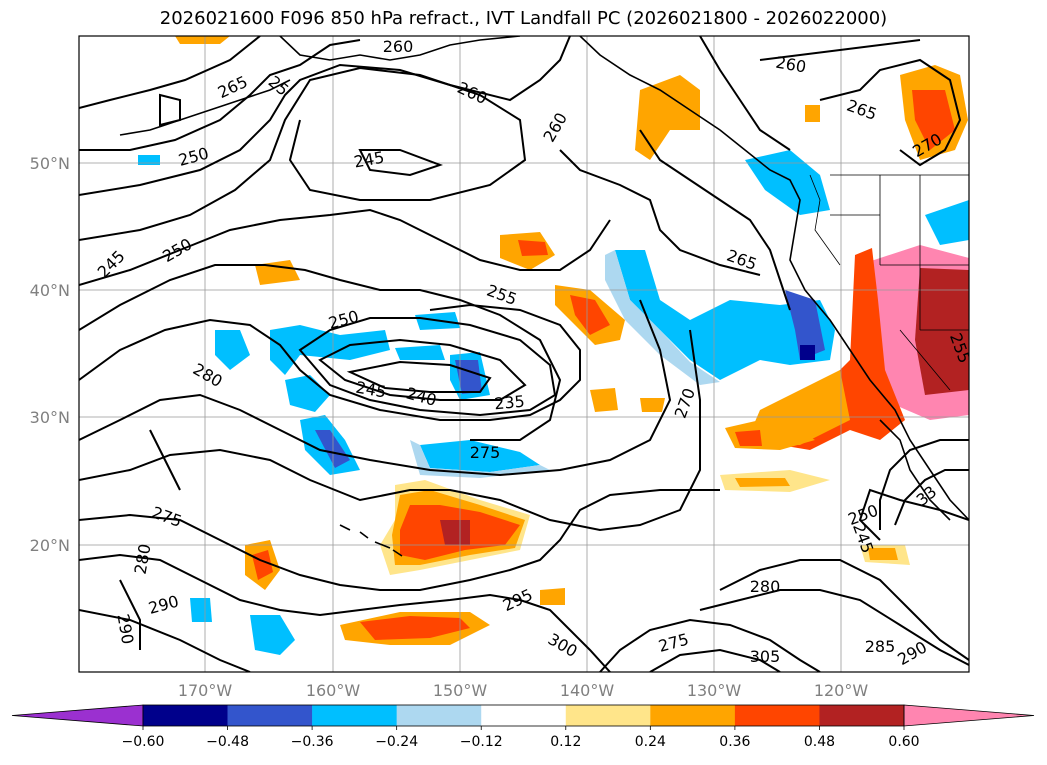 This screenshot has height=765, width=1047. I want to click on lat-label: 50°N, so click(50, 163).